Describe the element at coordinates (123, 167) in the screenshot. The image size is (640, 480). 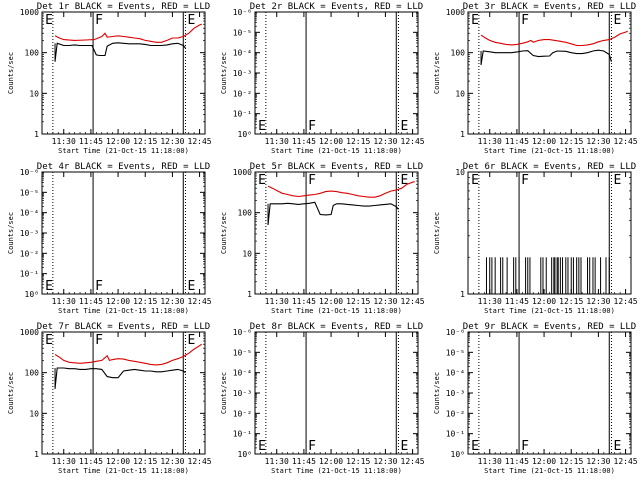
I see `chart-title: Det 4r BLACK = Events, RED = LLD` at that location.